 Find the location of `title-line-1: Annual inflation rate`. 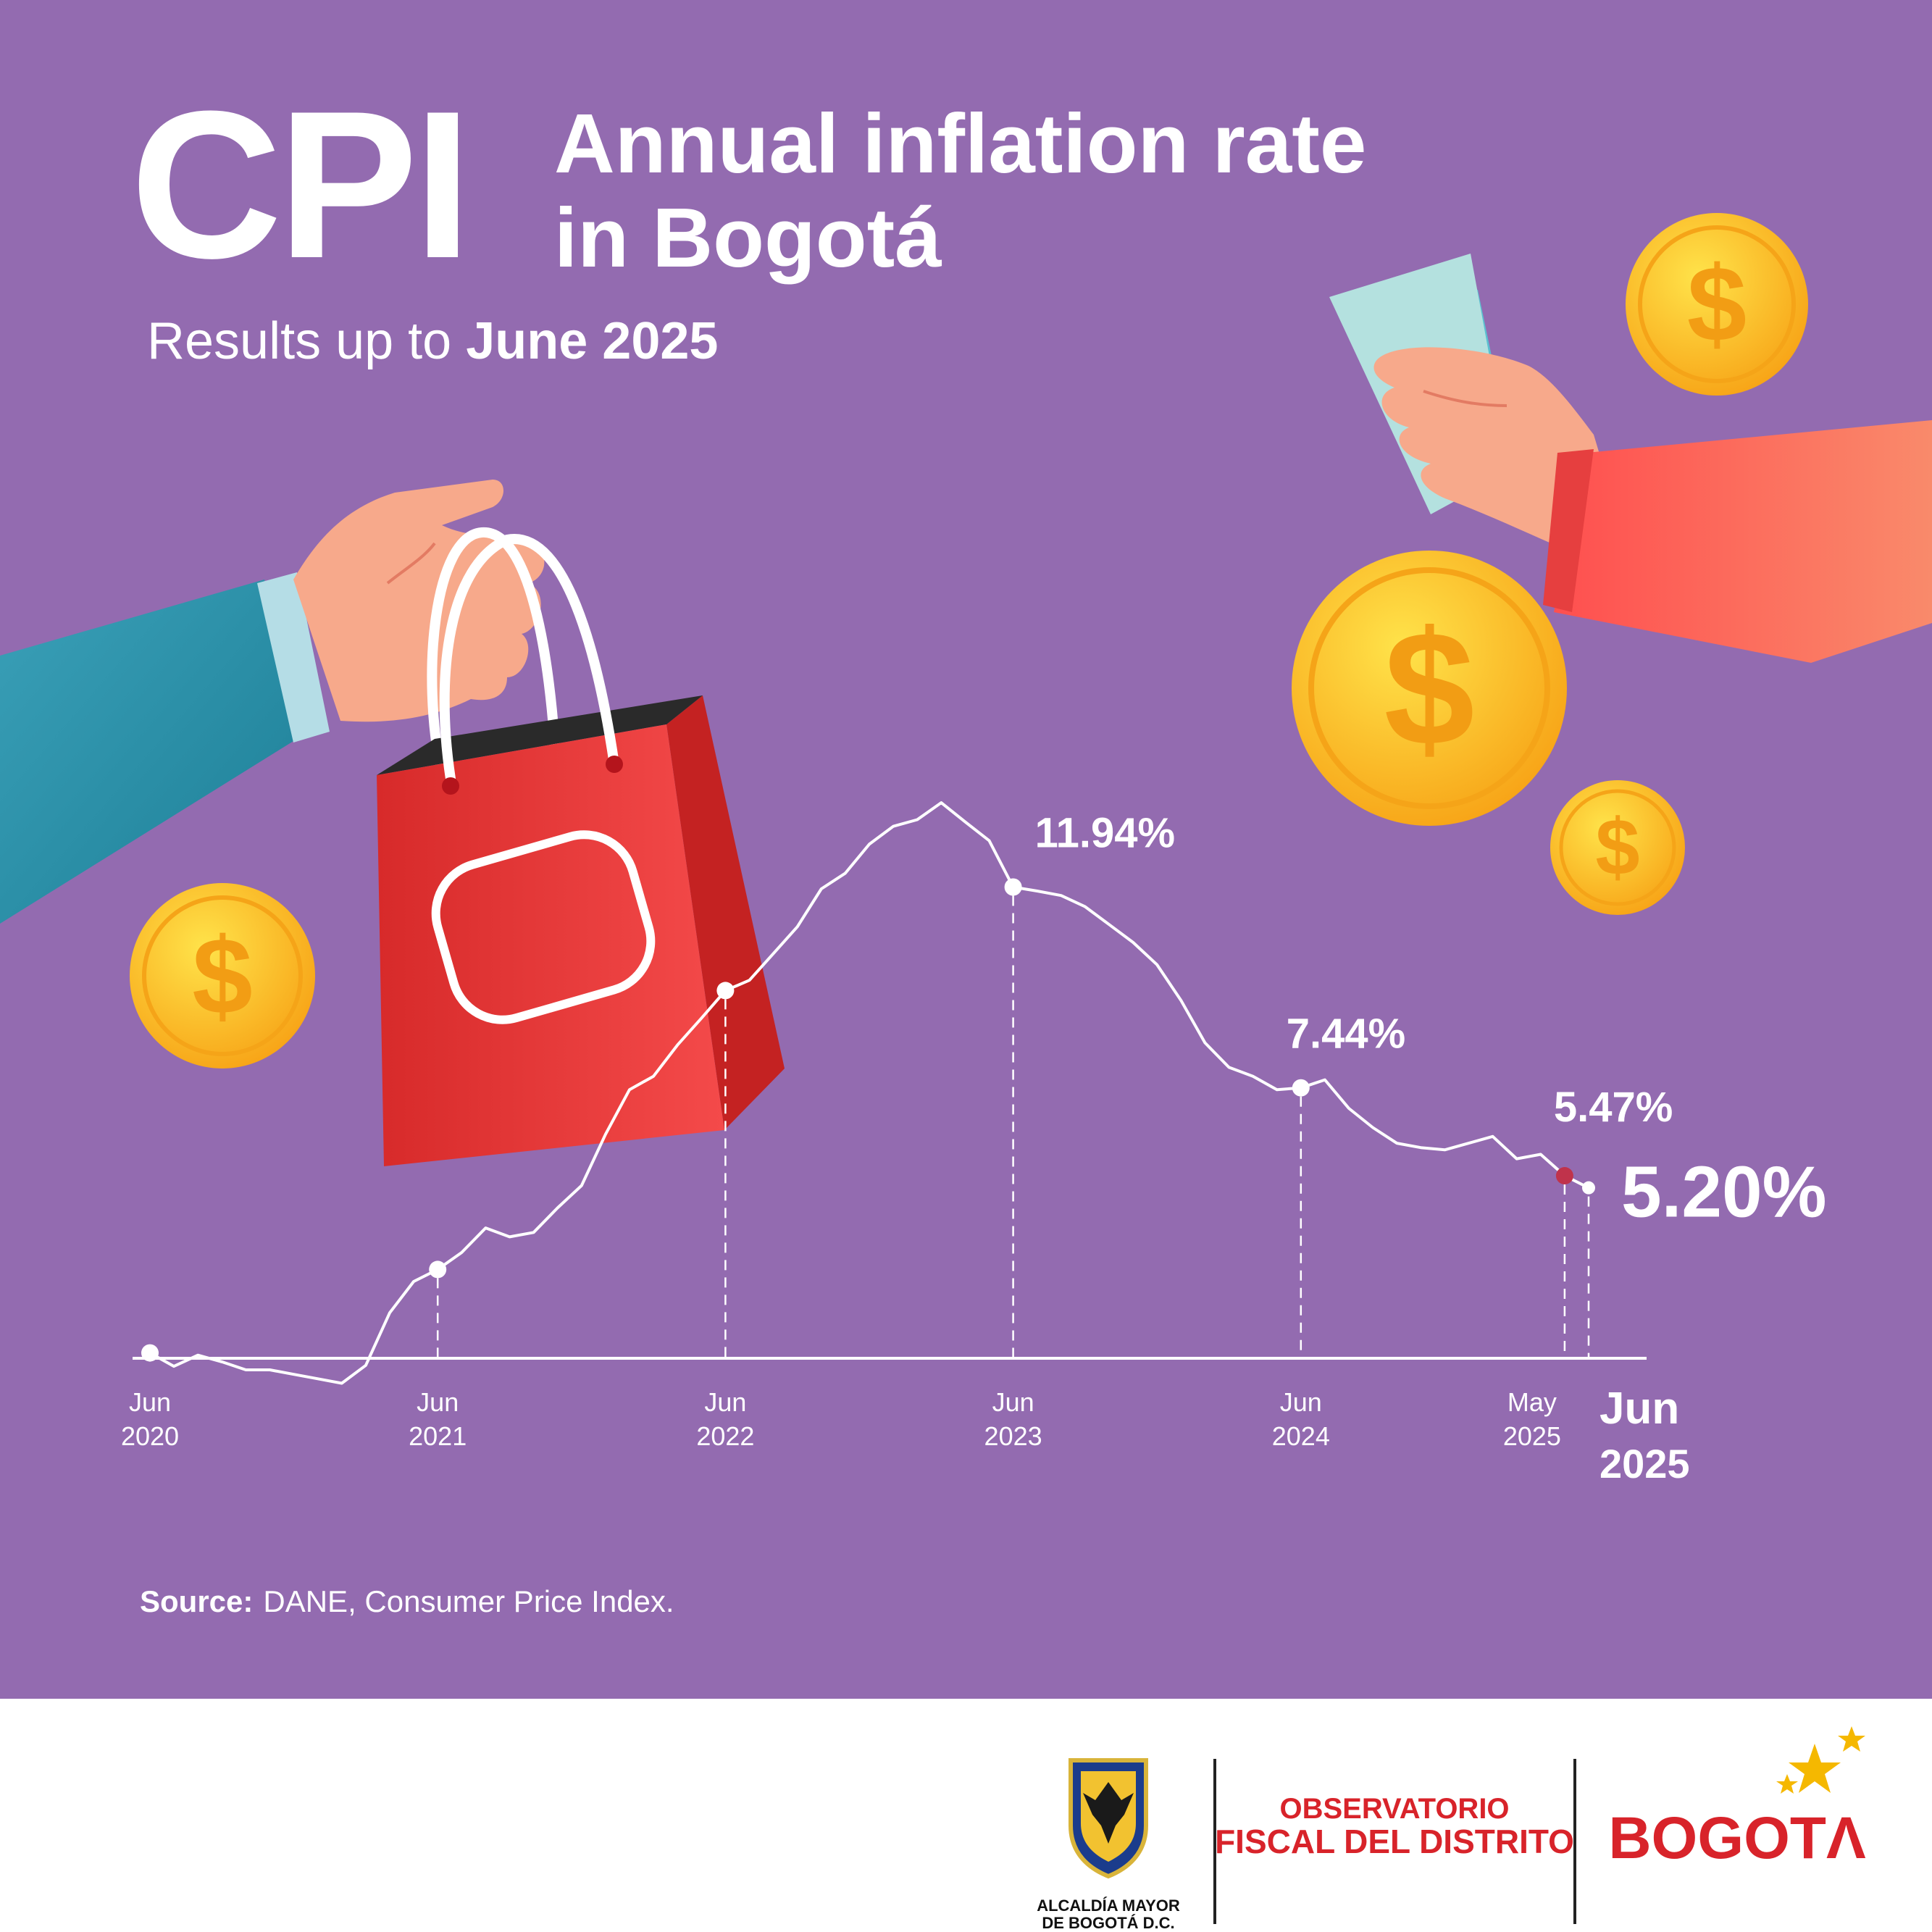

title-line-1: Annual inflation rate is located at coordinates (960, 143).